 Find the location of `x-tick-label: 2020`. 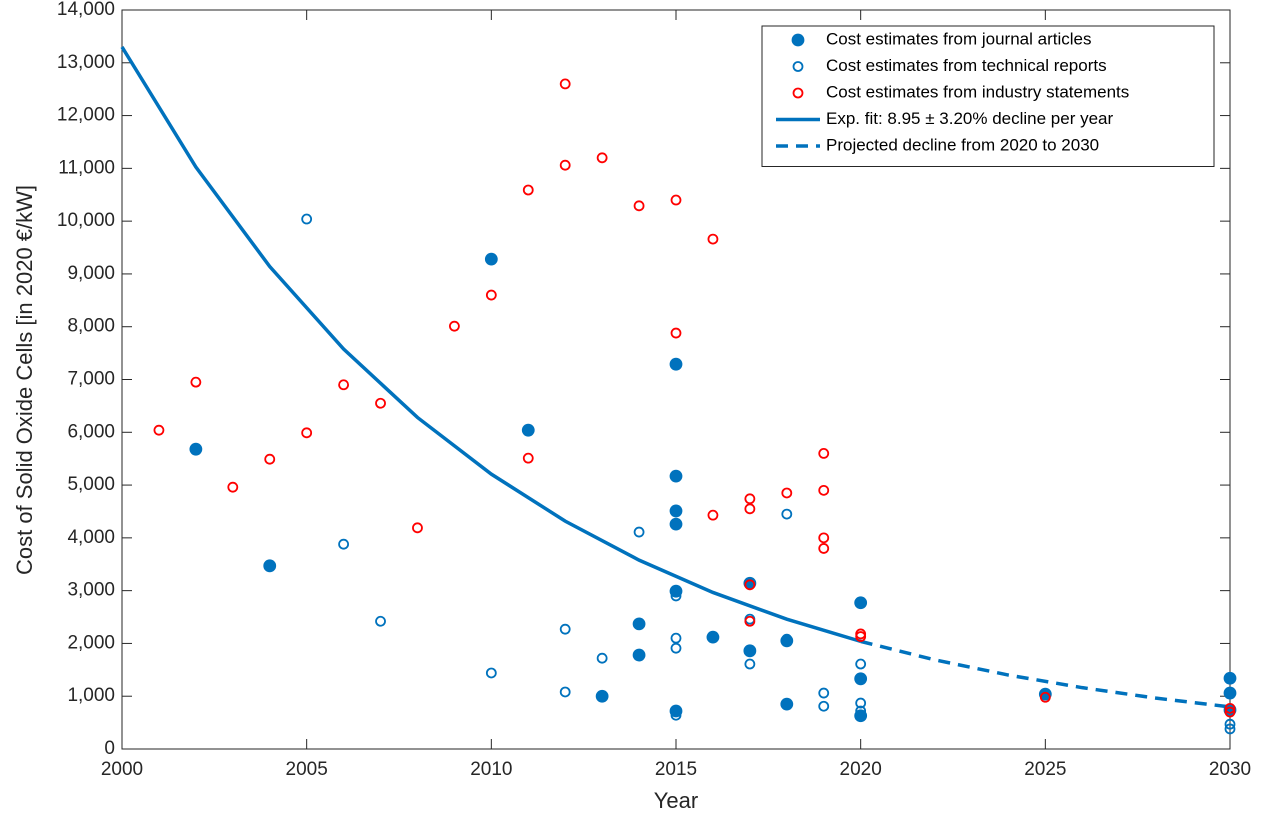

x-tick-label: 2020 is located at coordinates (861, 769).